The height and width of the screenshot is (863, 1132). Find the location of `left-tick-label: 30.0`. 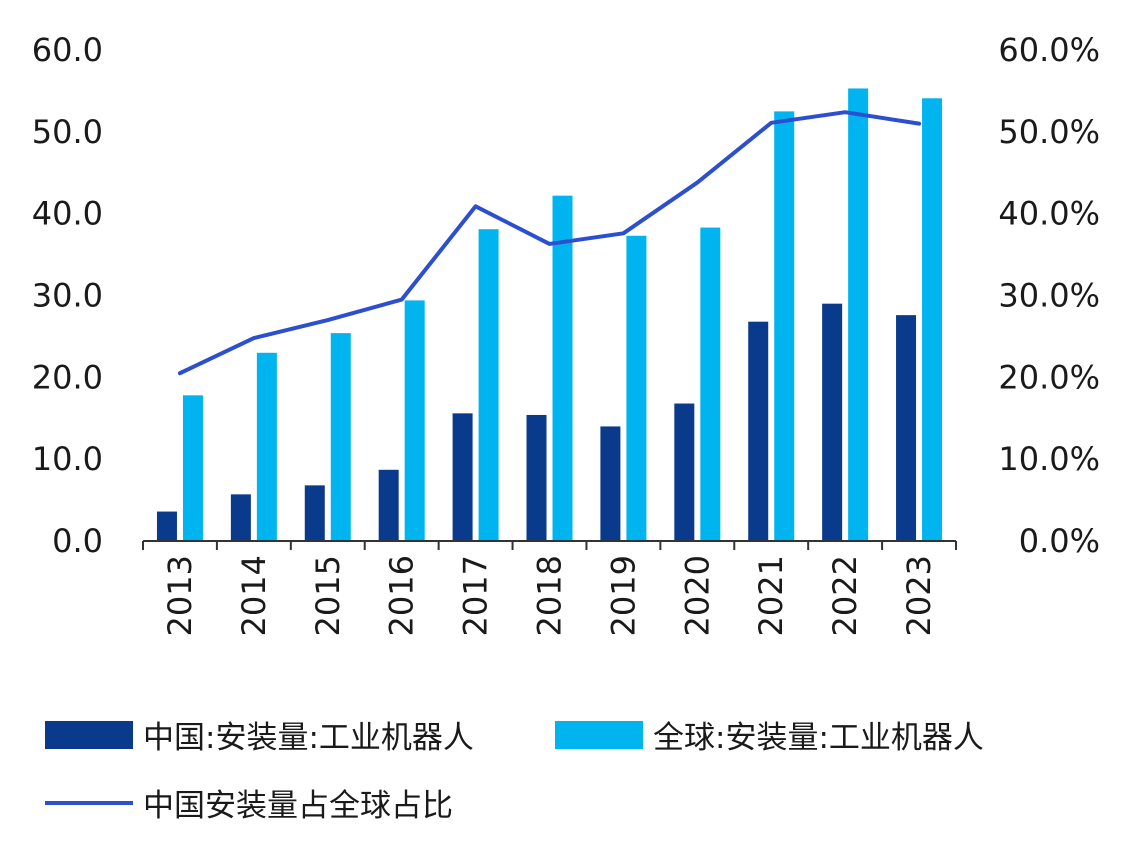

left-tick-label: 30.0 is located at coordinates (67, 296).